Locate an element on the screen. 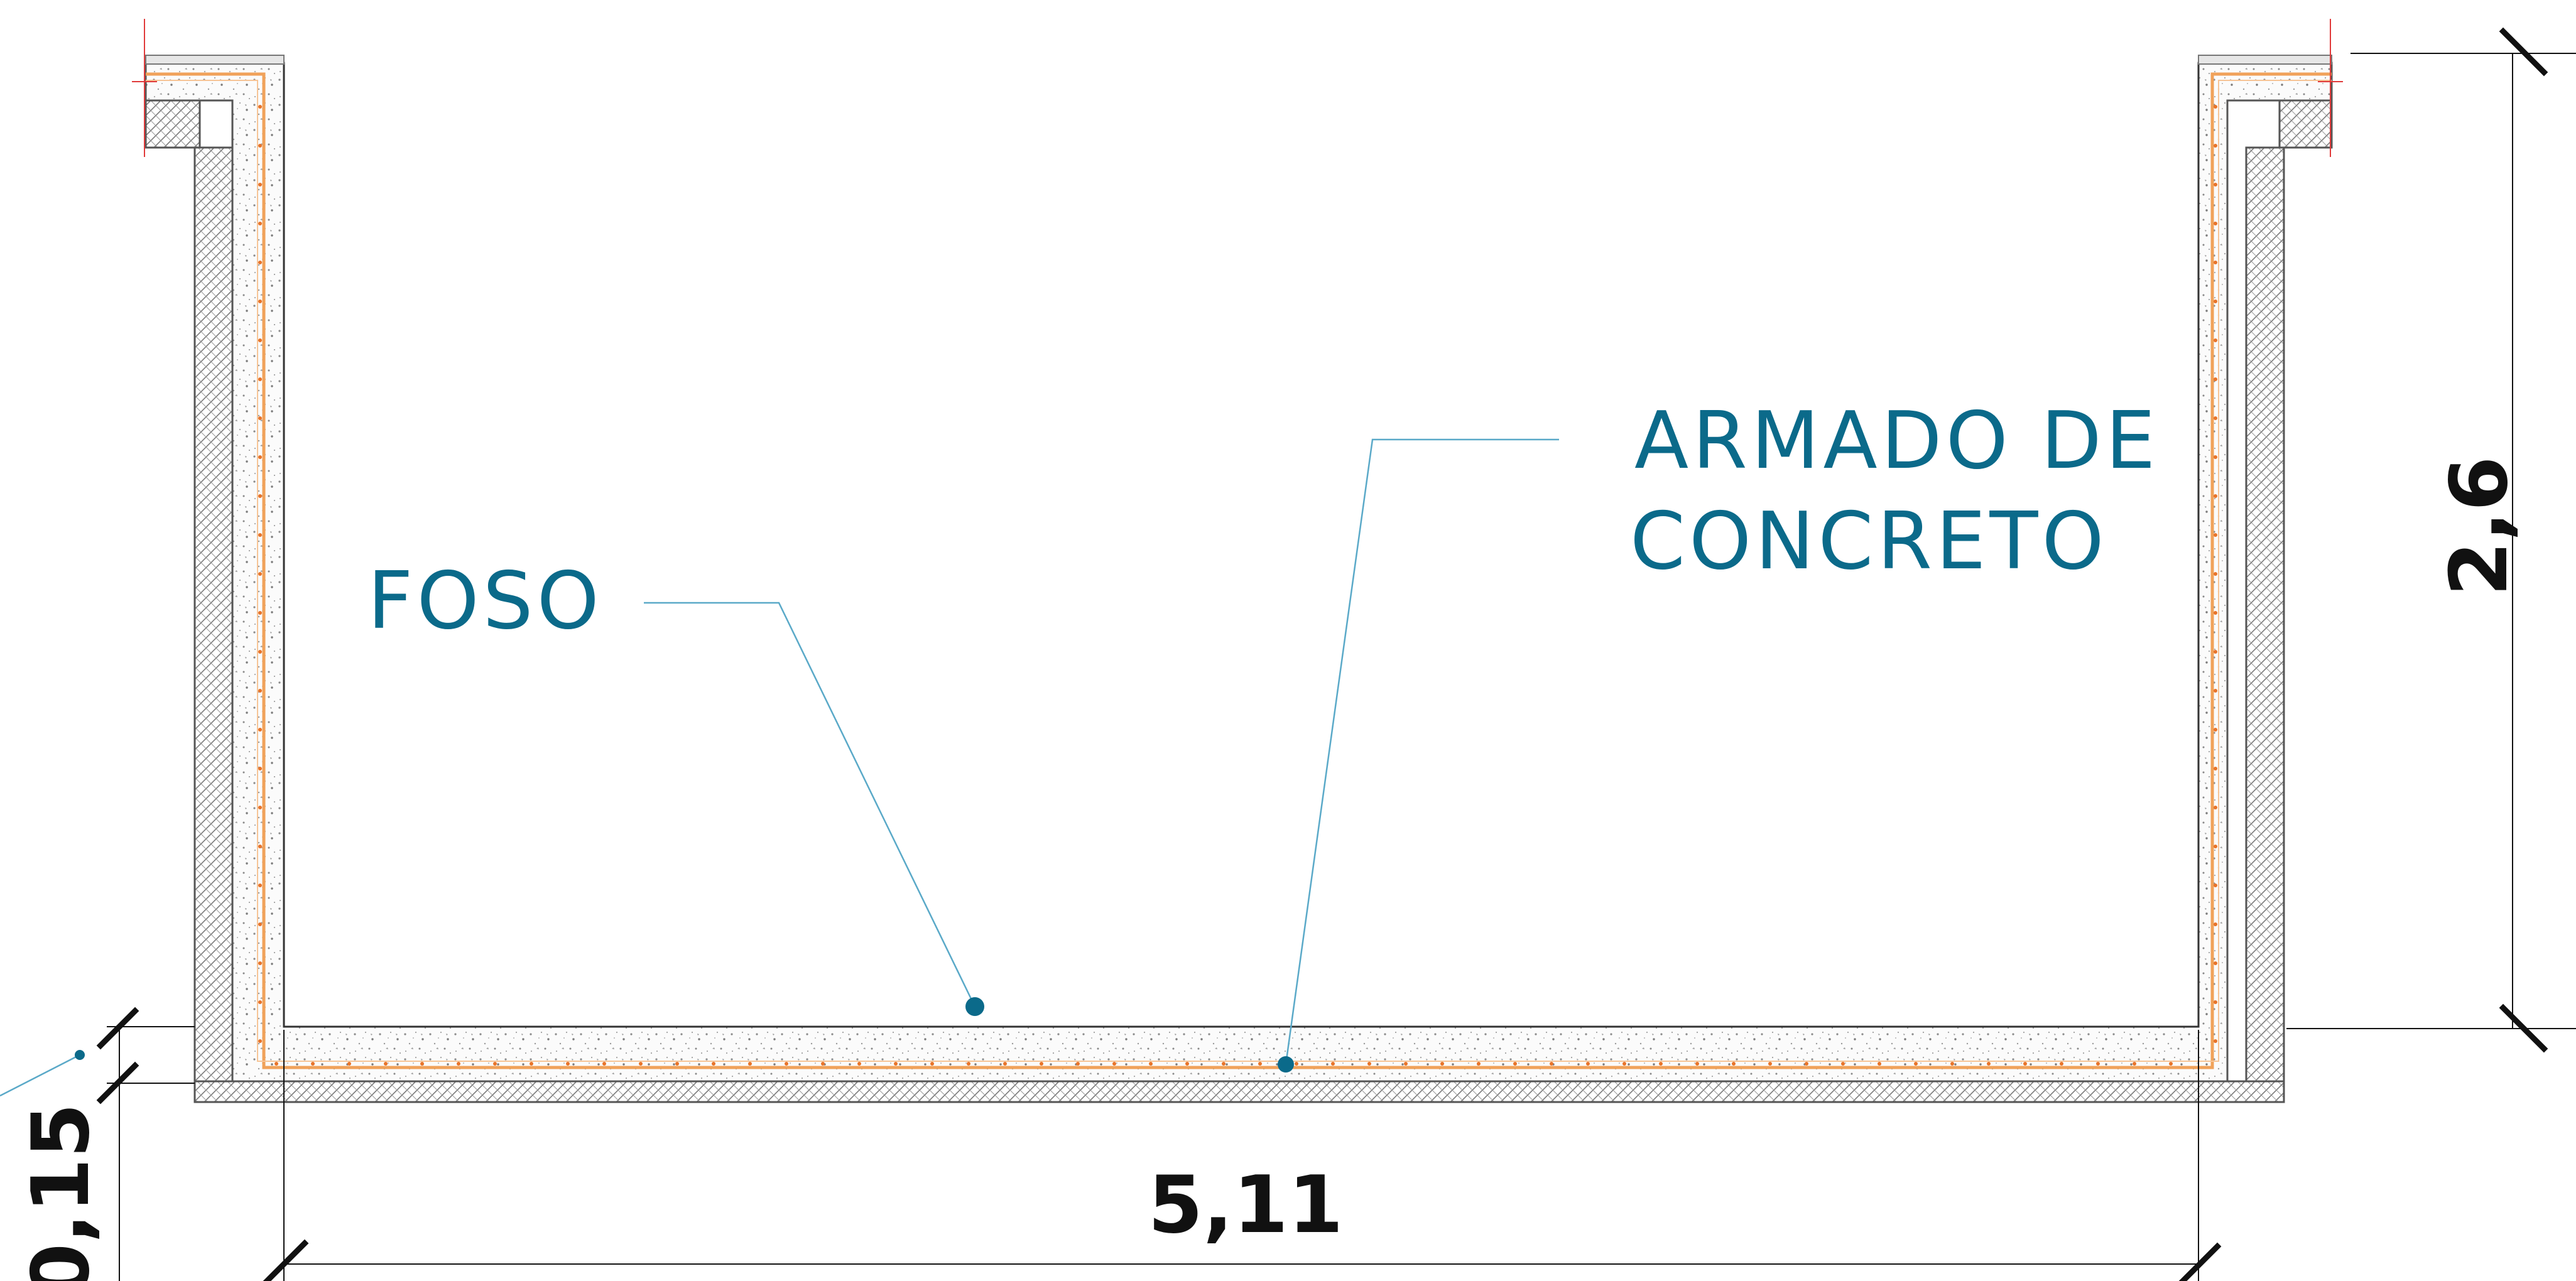  bottom-lining is located at coordinates (1239, 1091).